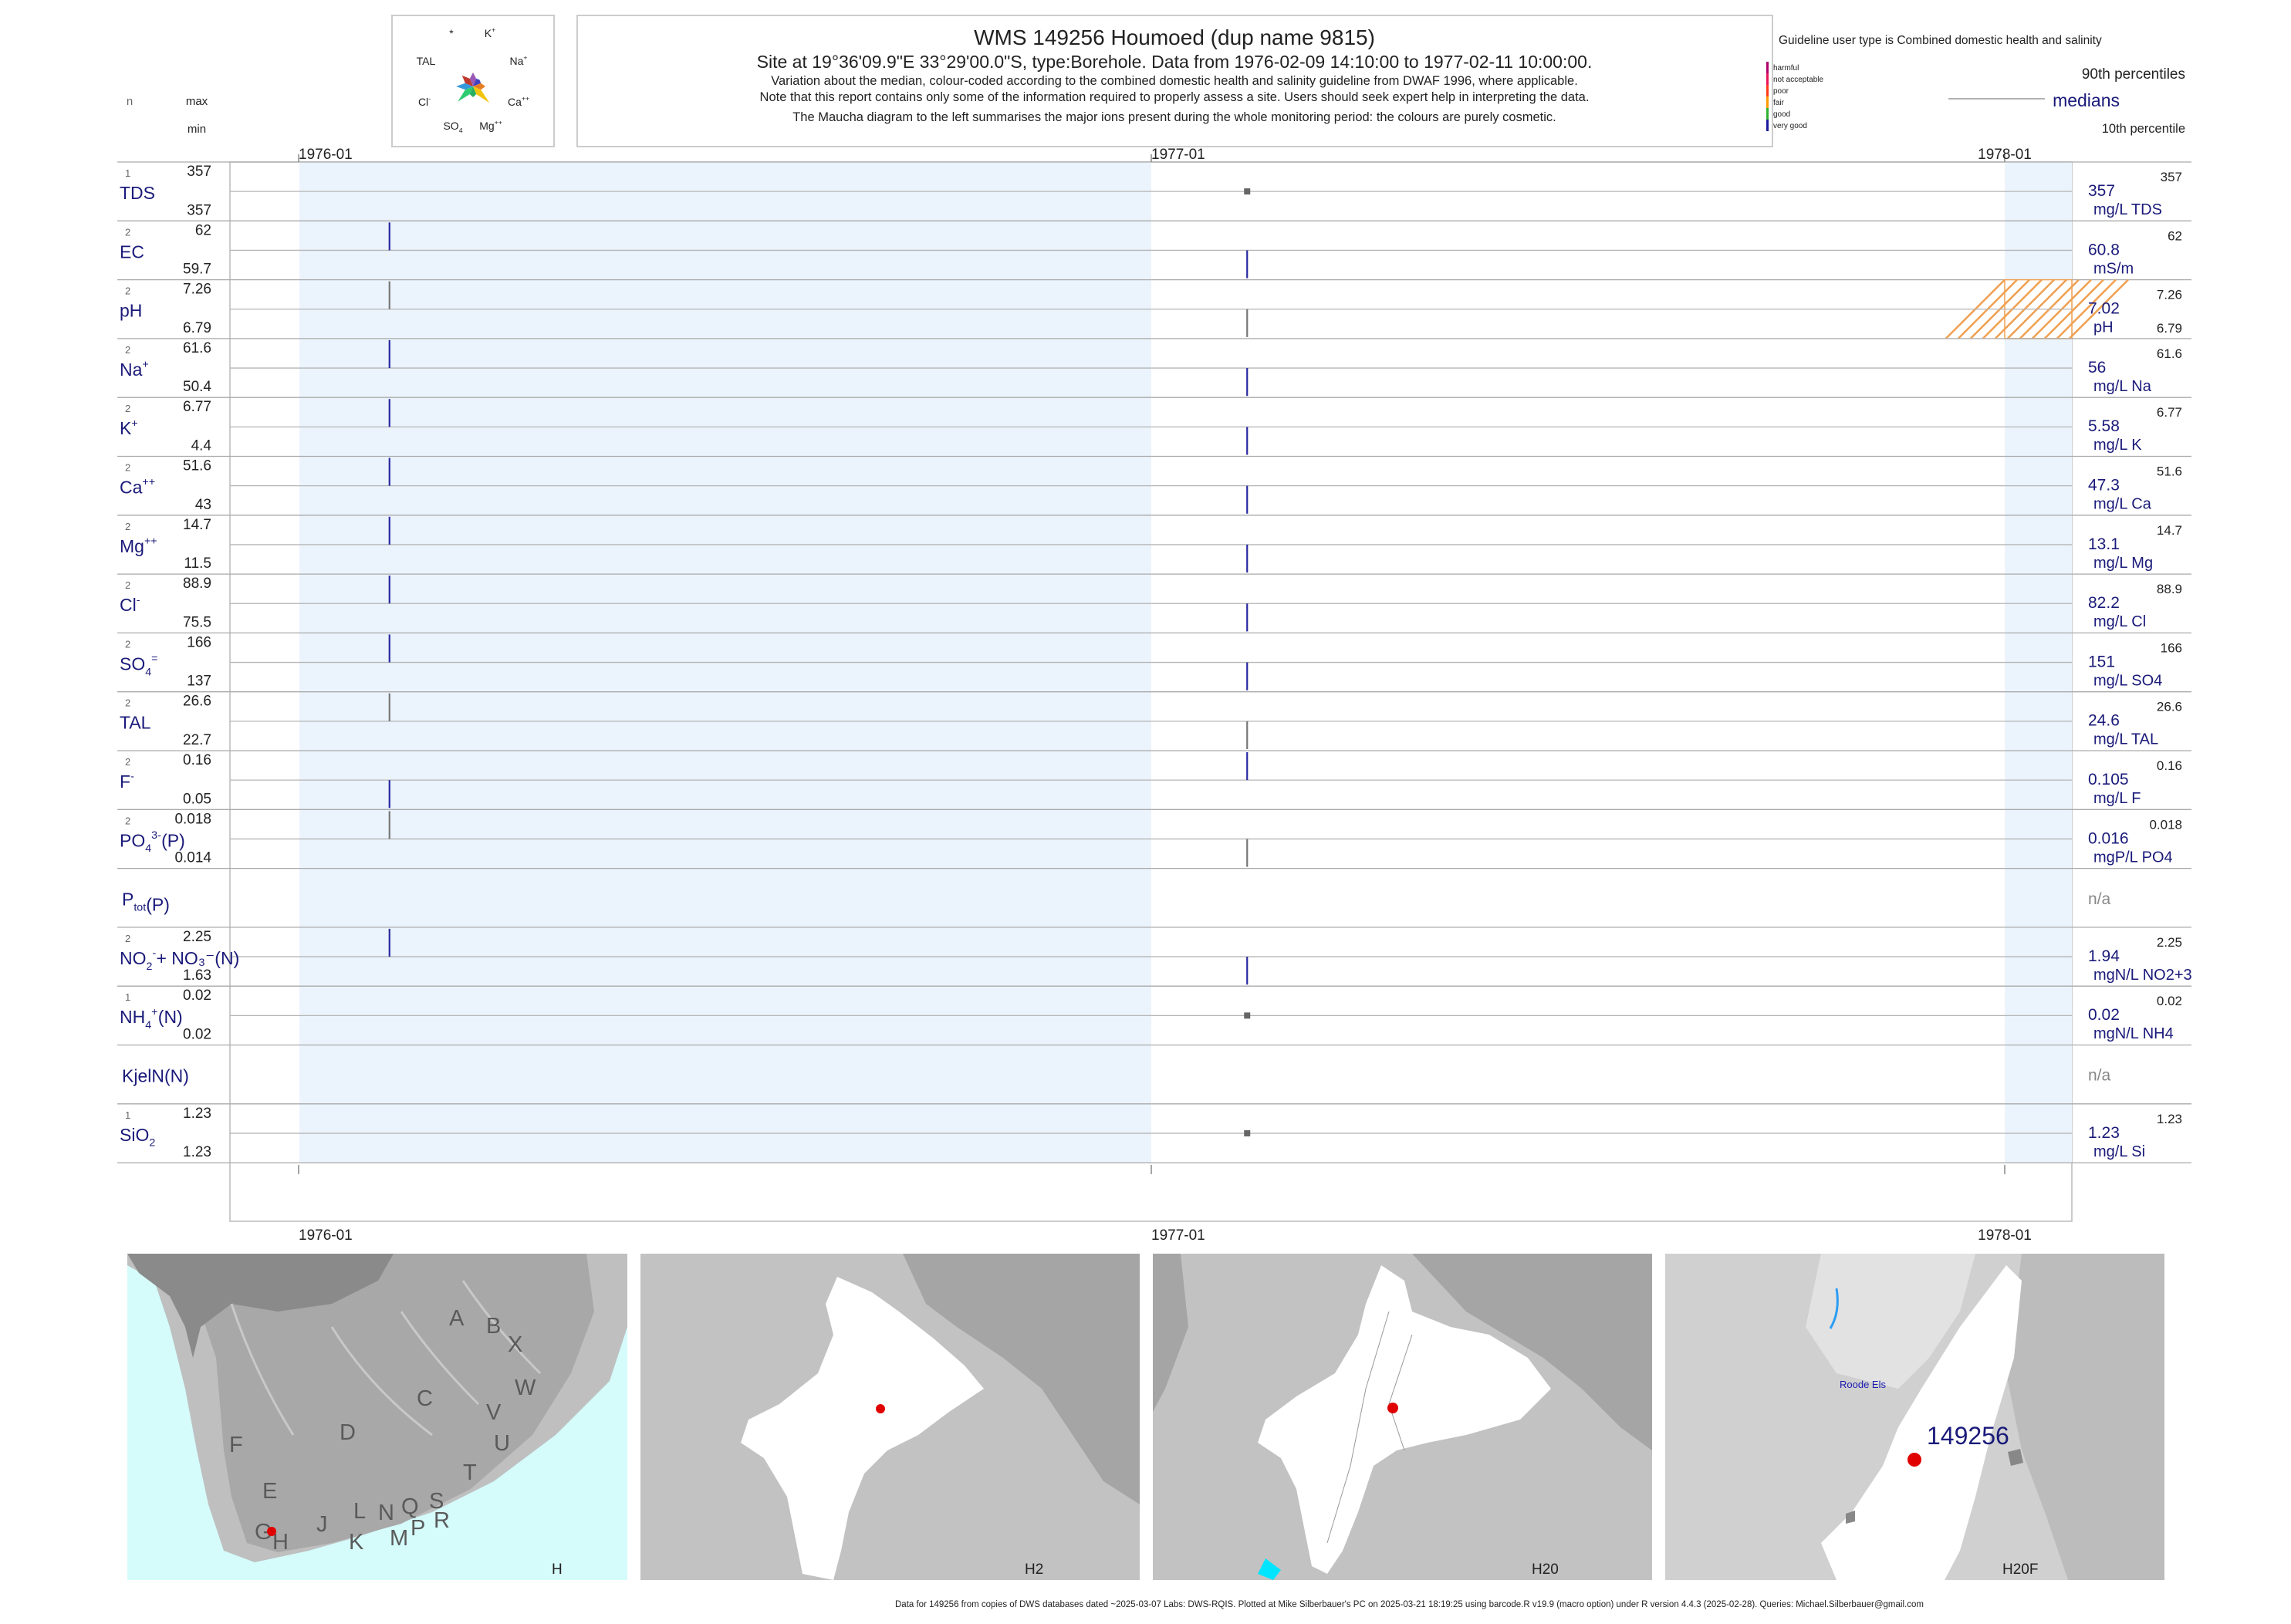 This screenshot has width=2291, height=1624. What do you see at coordinates (151, 1019) in the screenshot?
I see `variable-label: NH4+ (N)` at bounding box center [151, 1019].